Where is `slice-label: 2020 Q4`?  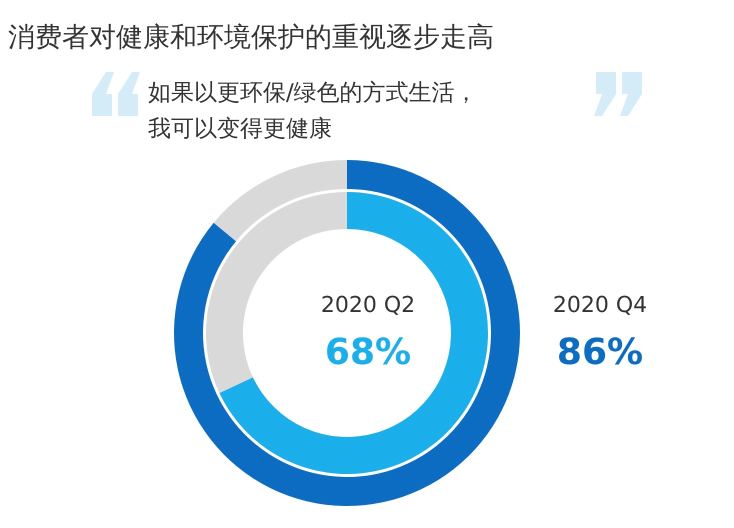 slice-label: 2020 Q4 is located at coordinates (600, 305).